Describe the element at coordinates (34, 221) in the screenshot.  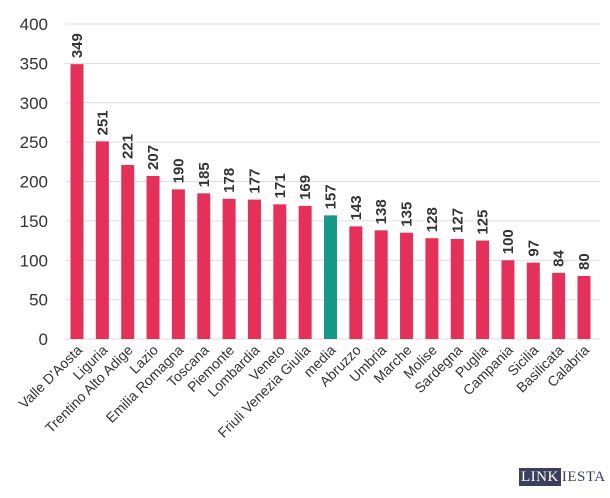
I see `y-tick-label: 150` at that location.